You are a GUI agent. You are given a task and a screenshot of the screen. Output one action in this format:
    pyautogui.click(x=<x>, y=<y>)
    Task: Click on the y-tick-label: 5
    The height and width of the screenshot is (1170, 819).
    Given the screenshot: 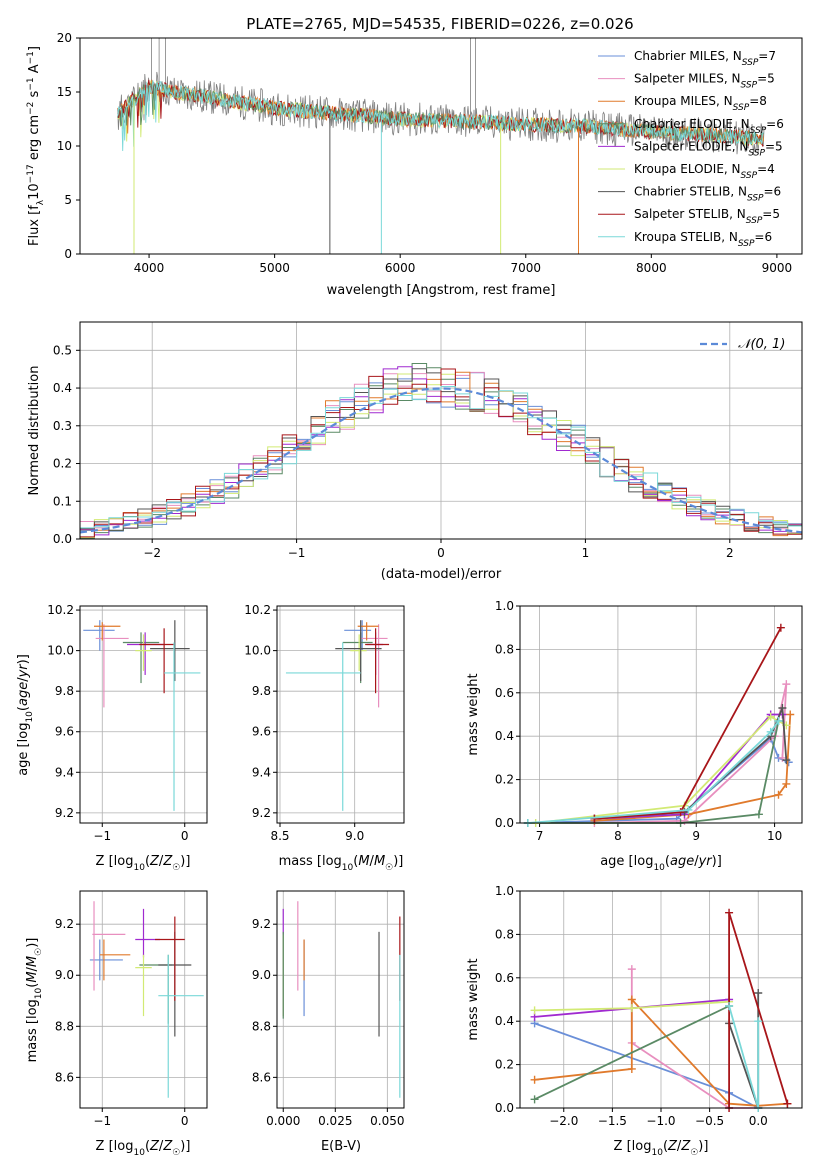 What is the action you would take?
    pyautogui.click(x=68, y=200)
    